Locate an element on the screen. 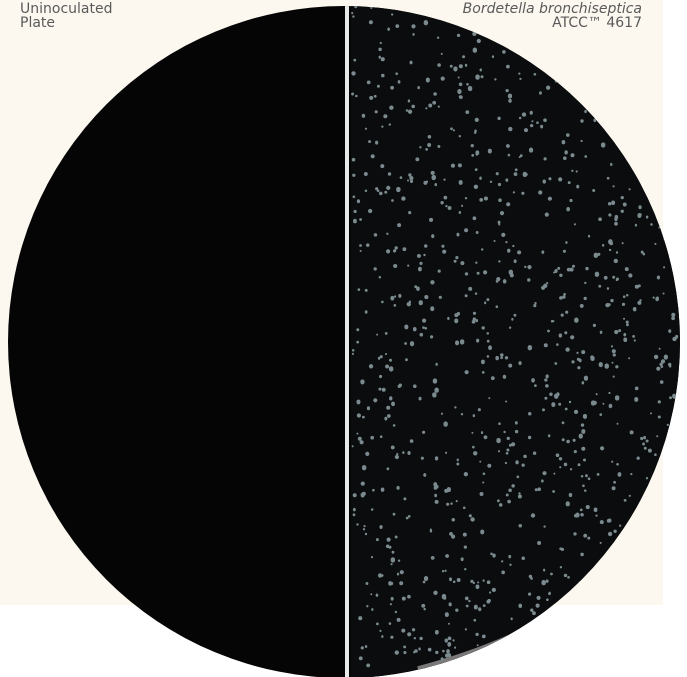  divider is located at coordinates (347, 341).